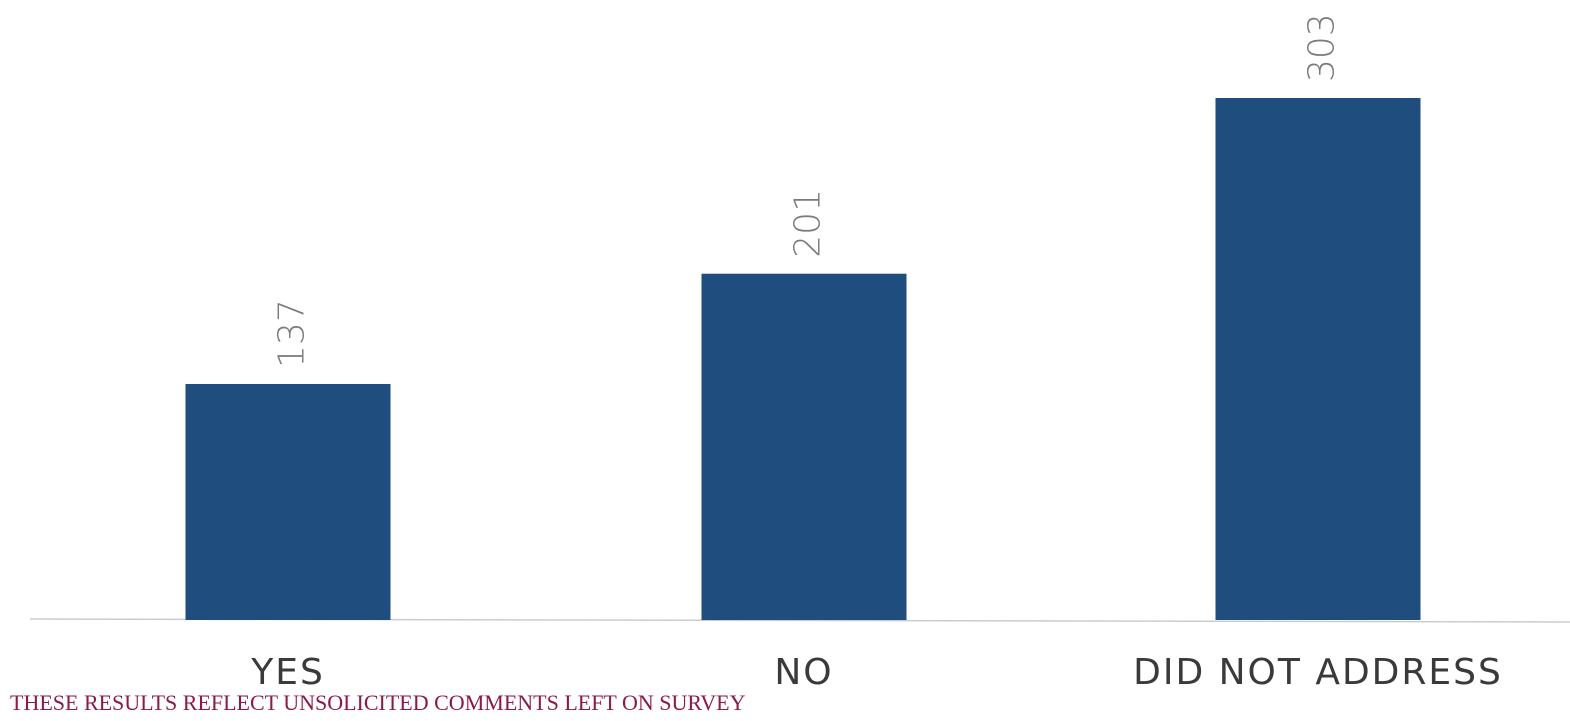 Image resolution: width=1570 pixels, height=721 pixels. Describe the element at coordinates (803, 672) in the screenshot. I see `category-label-no: NO` at that location.